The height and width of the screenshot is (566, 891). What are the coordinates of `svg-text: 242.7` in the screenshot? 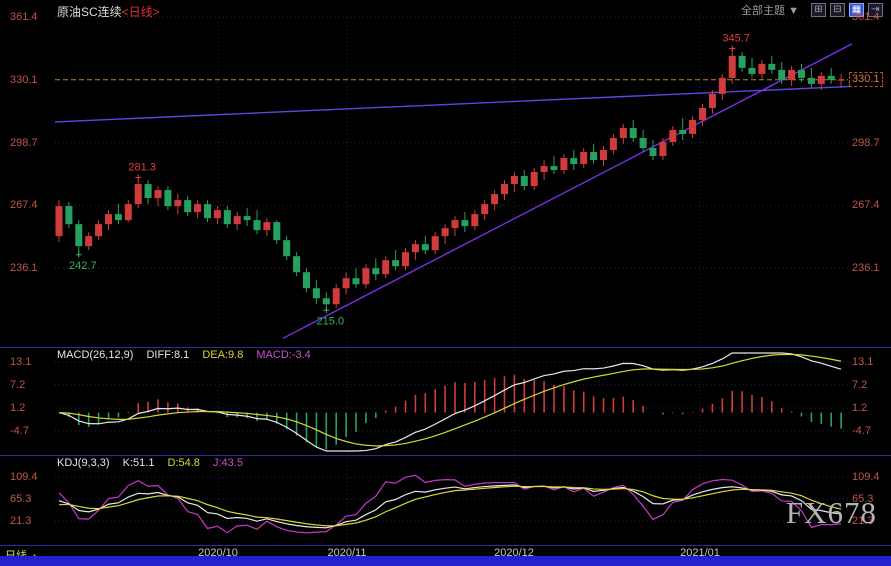 It's located at (83, 266).